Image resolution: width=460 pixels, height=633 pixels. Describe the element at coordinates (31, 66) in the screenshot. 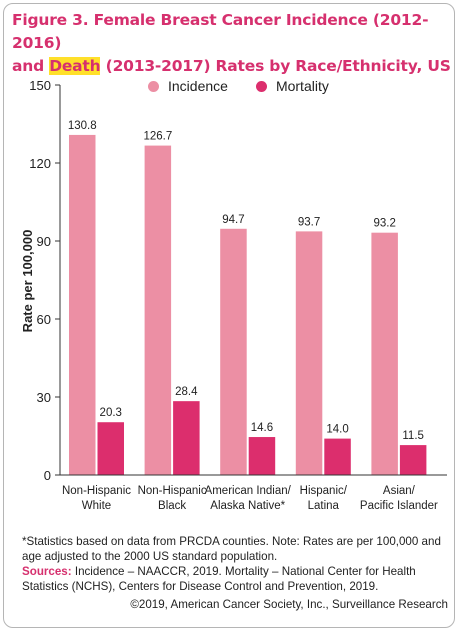

I see `title-line-2-pre: and` at that location.